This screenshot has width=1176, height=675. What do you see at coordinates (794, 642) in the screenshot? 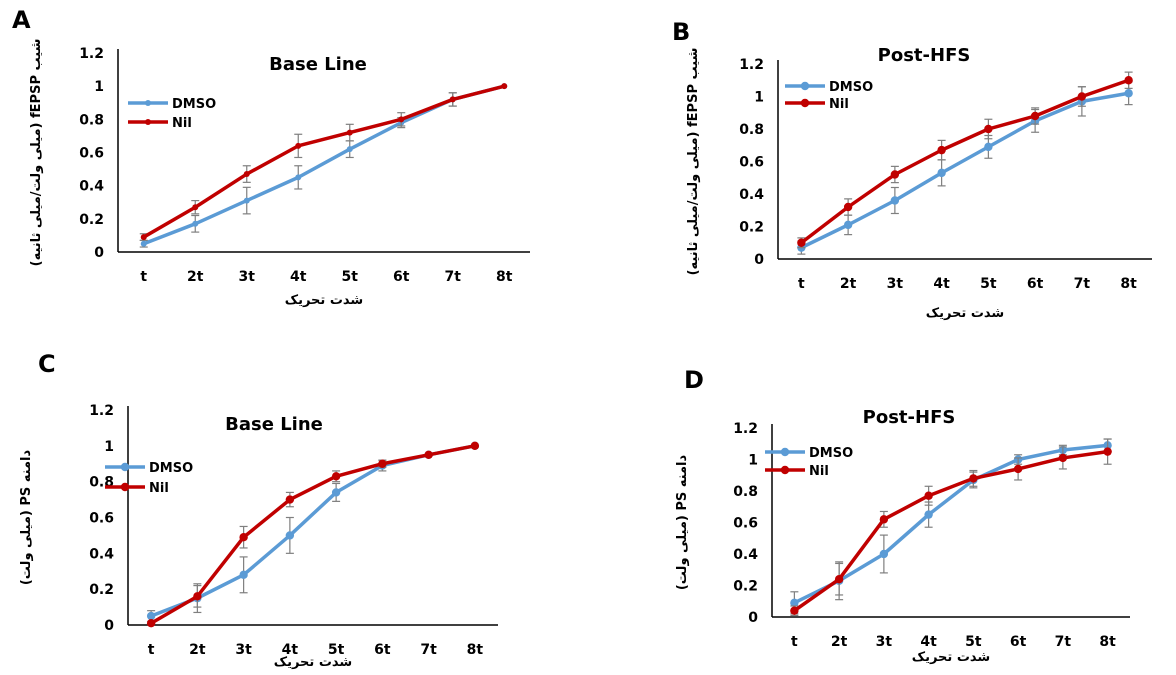
I see `x-tick-label: t` at bounding box center [794, 642].